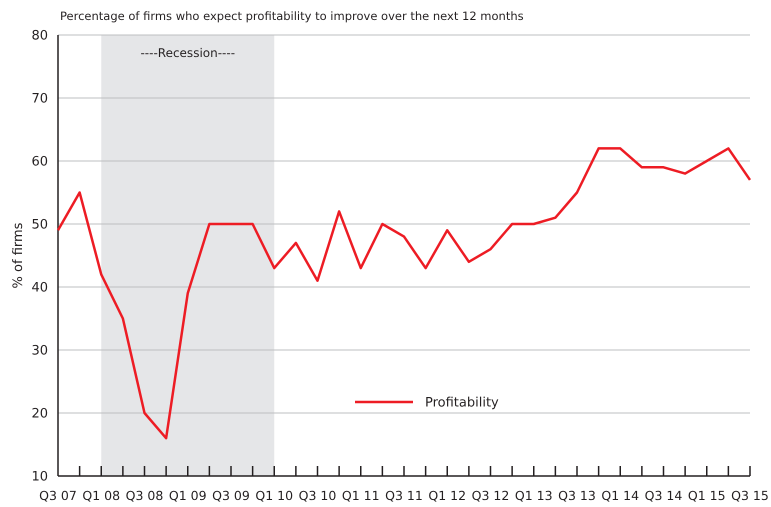 The height and width of the screenshot is (507, 771). What do you see at coordinates (39, 99) in the screenshot?
I see `y-tick-label: 70` at bounding box center [39, 99].